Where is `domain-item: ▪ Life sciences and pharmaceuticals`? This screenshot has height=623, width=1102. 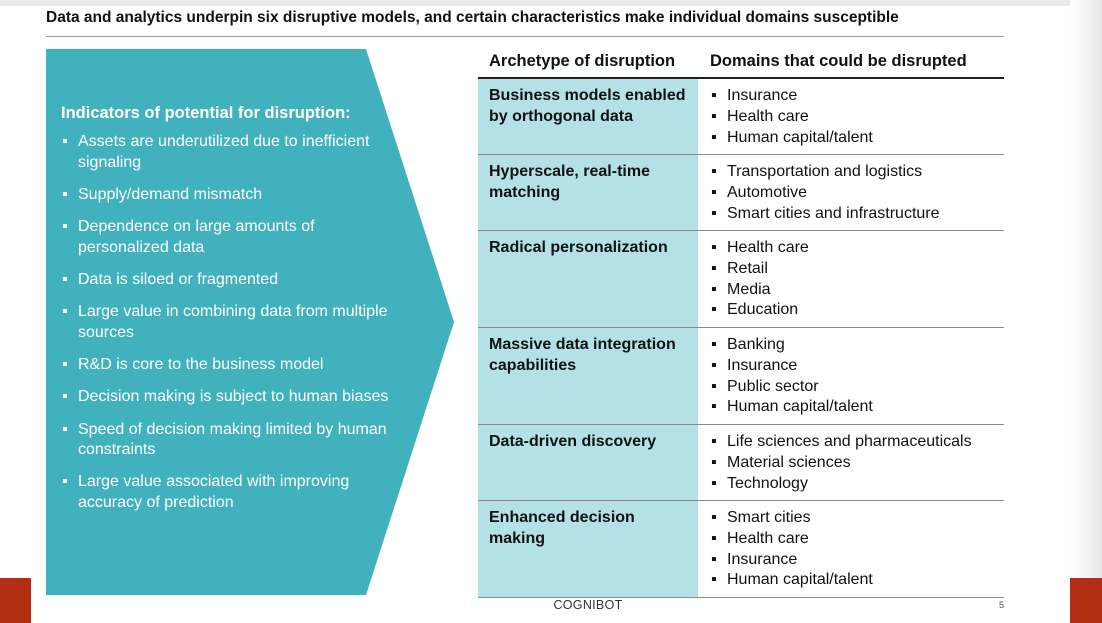 domain-item: ▪ Life sciences and pharmaceuticals is located at coordinates (841, 442).